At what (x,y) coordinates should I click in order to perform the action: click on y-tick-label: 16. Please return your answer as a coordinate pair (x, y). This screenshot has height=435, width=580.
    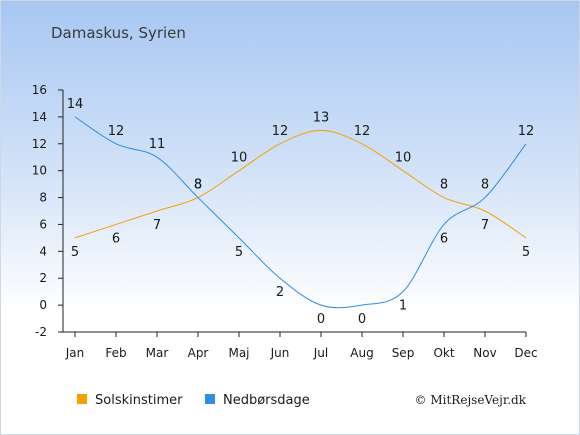
    Looking at the image, I should click on (39, 90).